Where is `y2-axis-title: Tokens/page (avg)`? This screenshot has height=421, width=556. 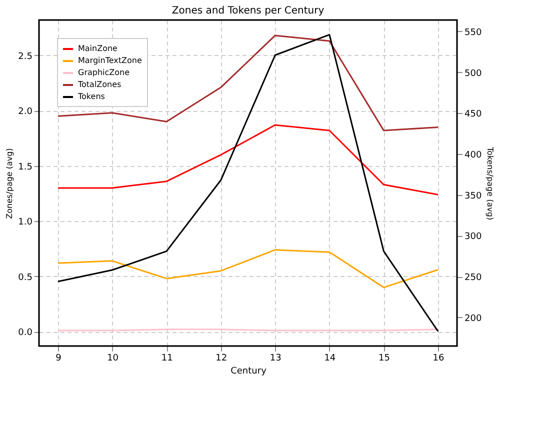 y2-axis-title: Tokens/page (avg) is located at coordinates (490, 183).